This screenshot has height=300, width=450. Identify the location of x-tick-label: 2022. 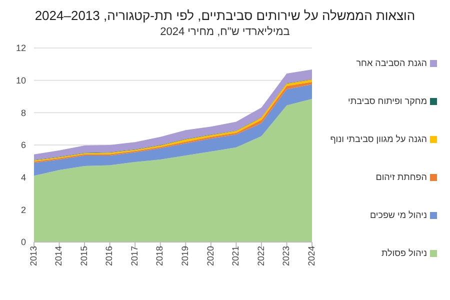
(261, 256).